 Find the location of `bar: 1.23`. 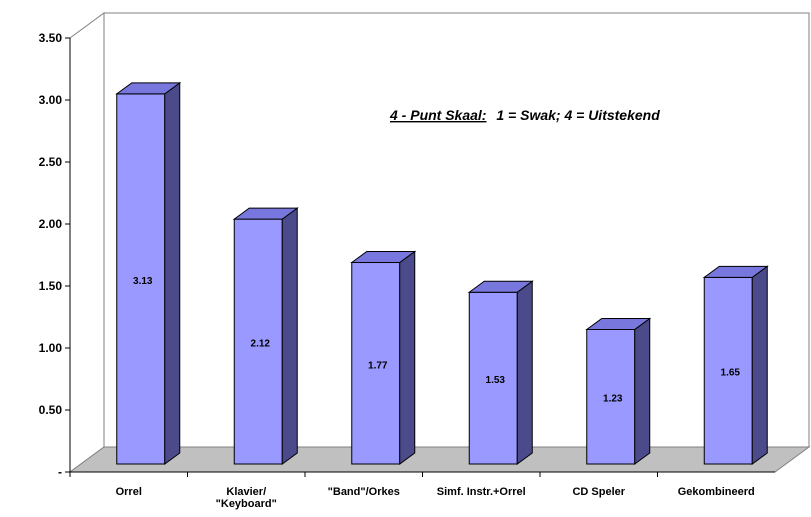

bar: 1.23 is located at coordinates (618, 391).